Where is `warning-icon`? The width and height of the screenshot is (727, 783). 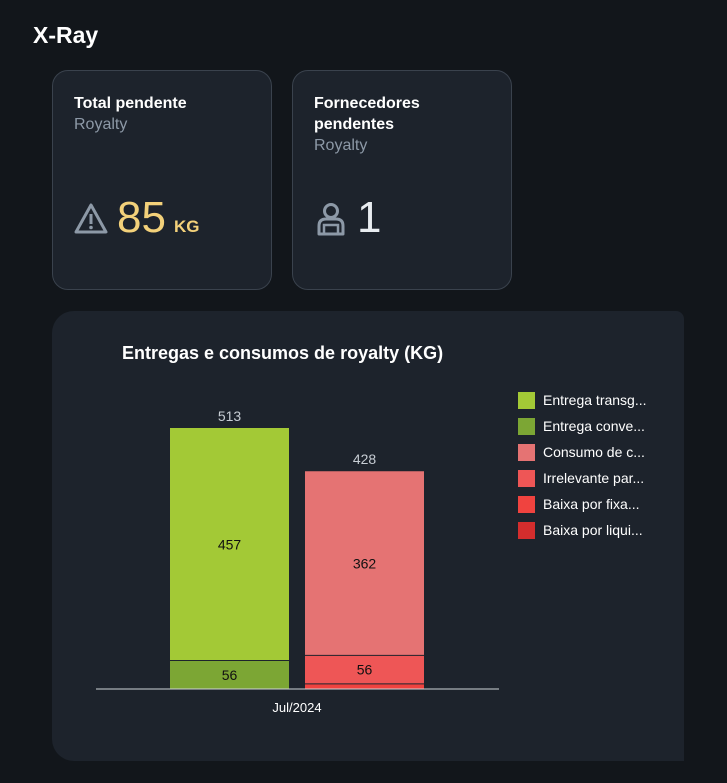 warning-icon is located at coordinates (91, 218).